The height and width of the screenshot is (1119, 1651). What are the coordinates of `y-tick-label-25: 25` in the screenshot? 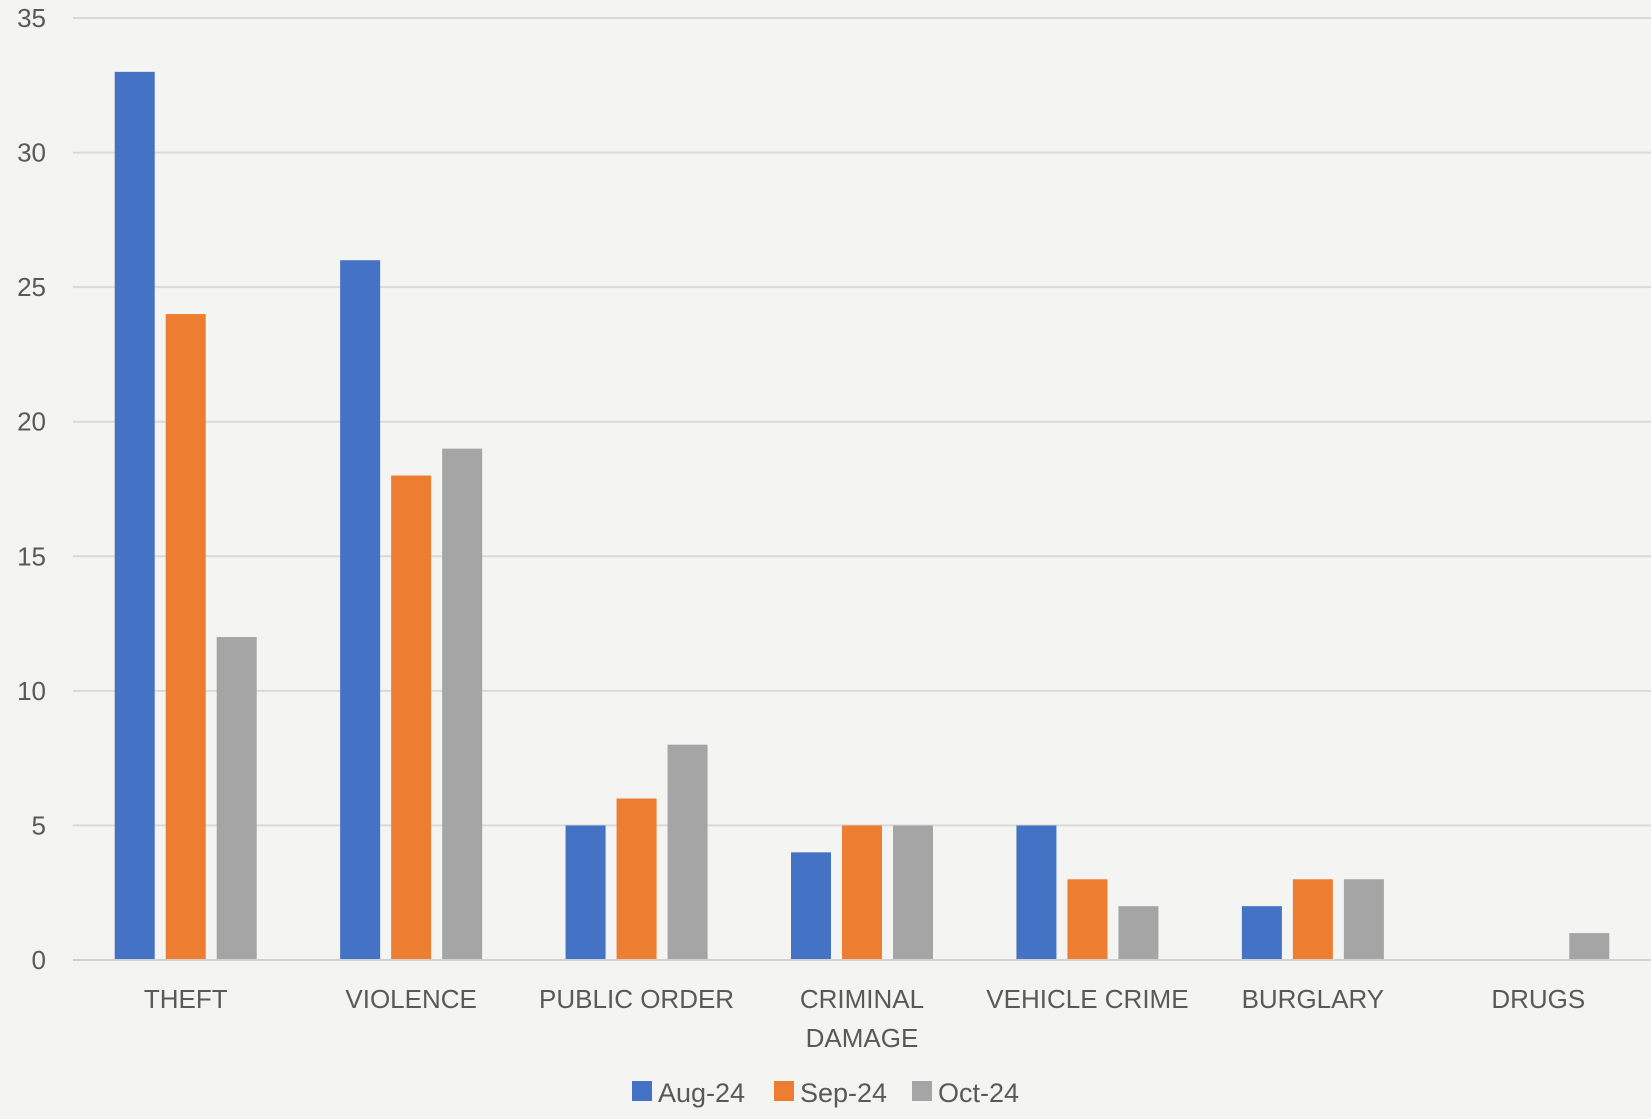 It's located at (31, 287).